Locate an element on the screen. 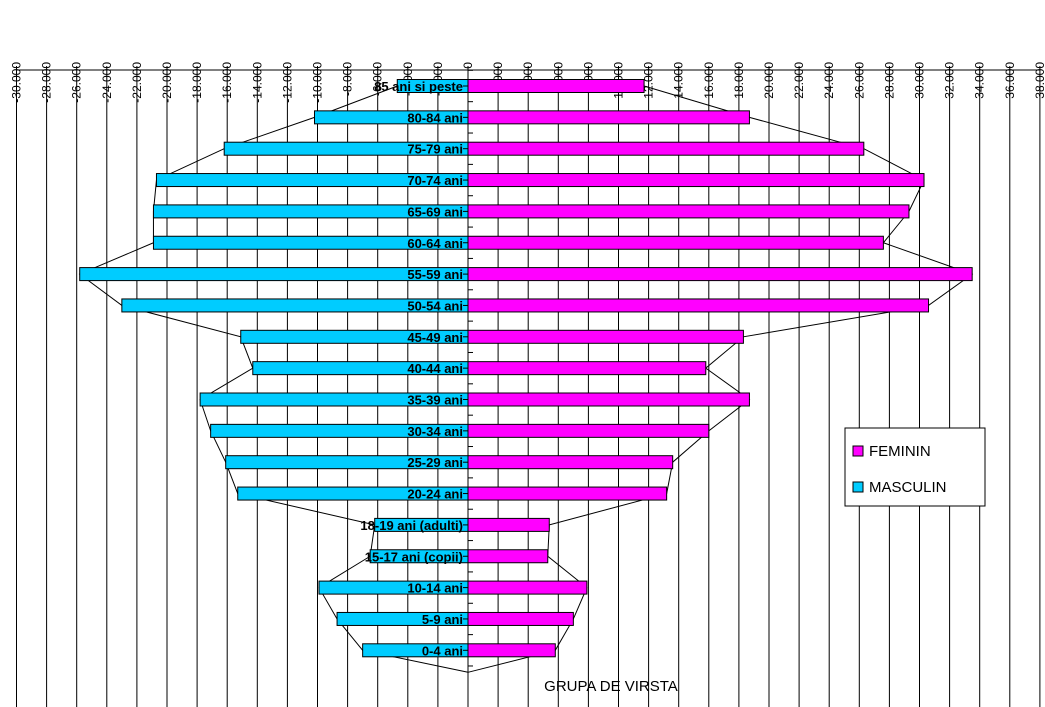  x-tick-label: 38.000 is located at coordinates (1039, 80).